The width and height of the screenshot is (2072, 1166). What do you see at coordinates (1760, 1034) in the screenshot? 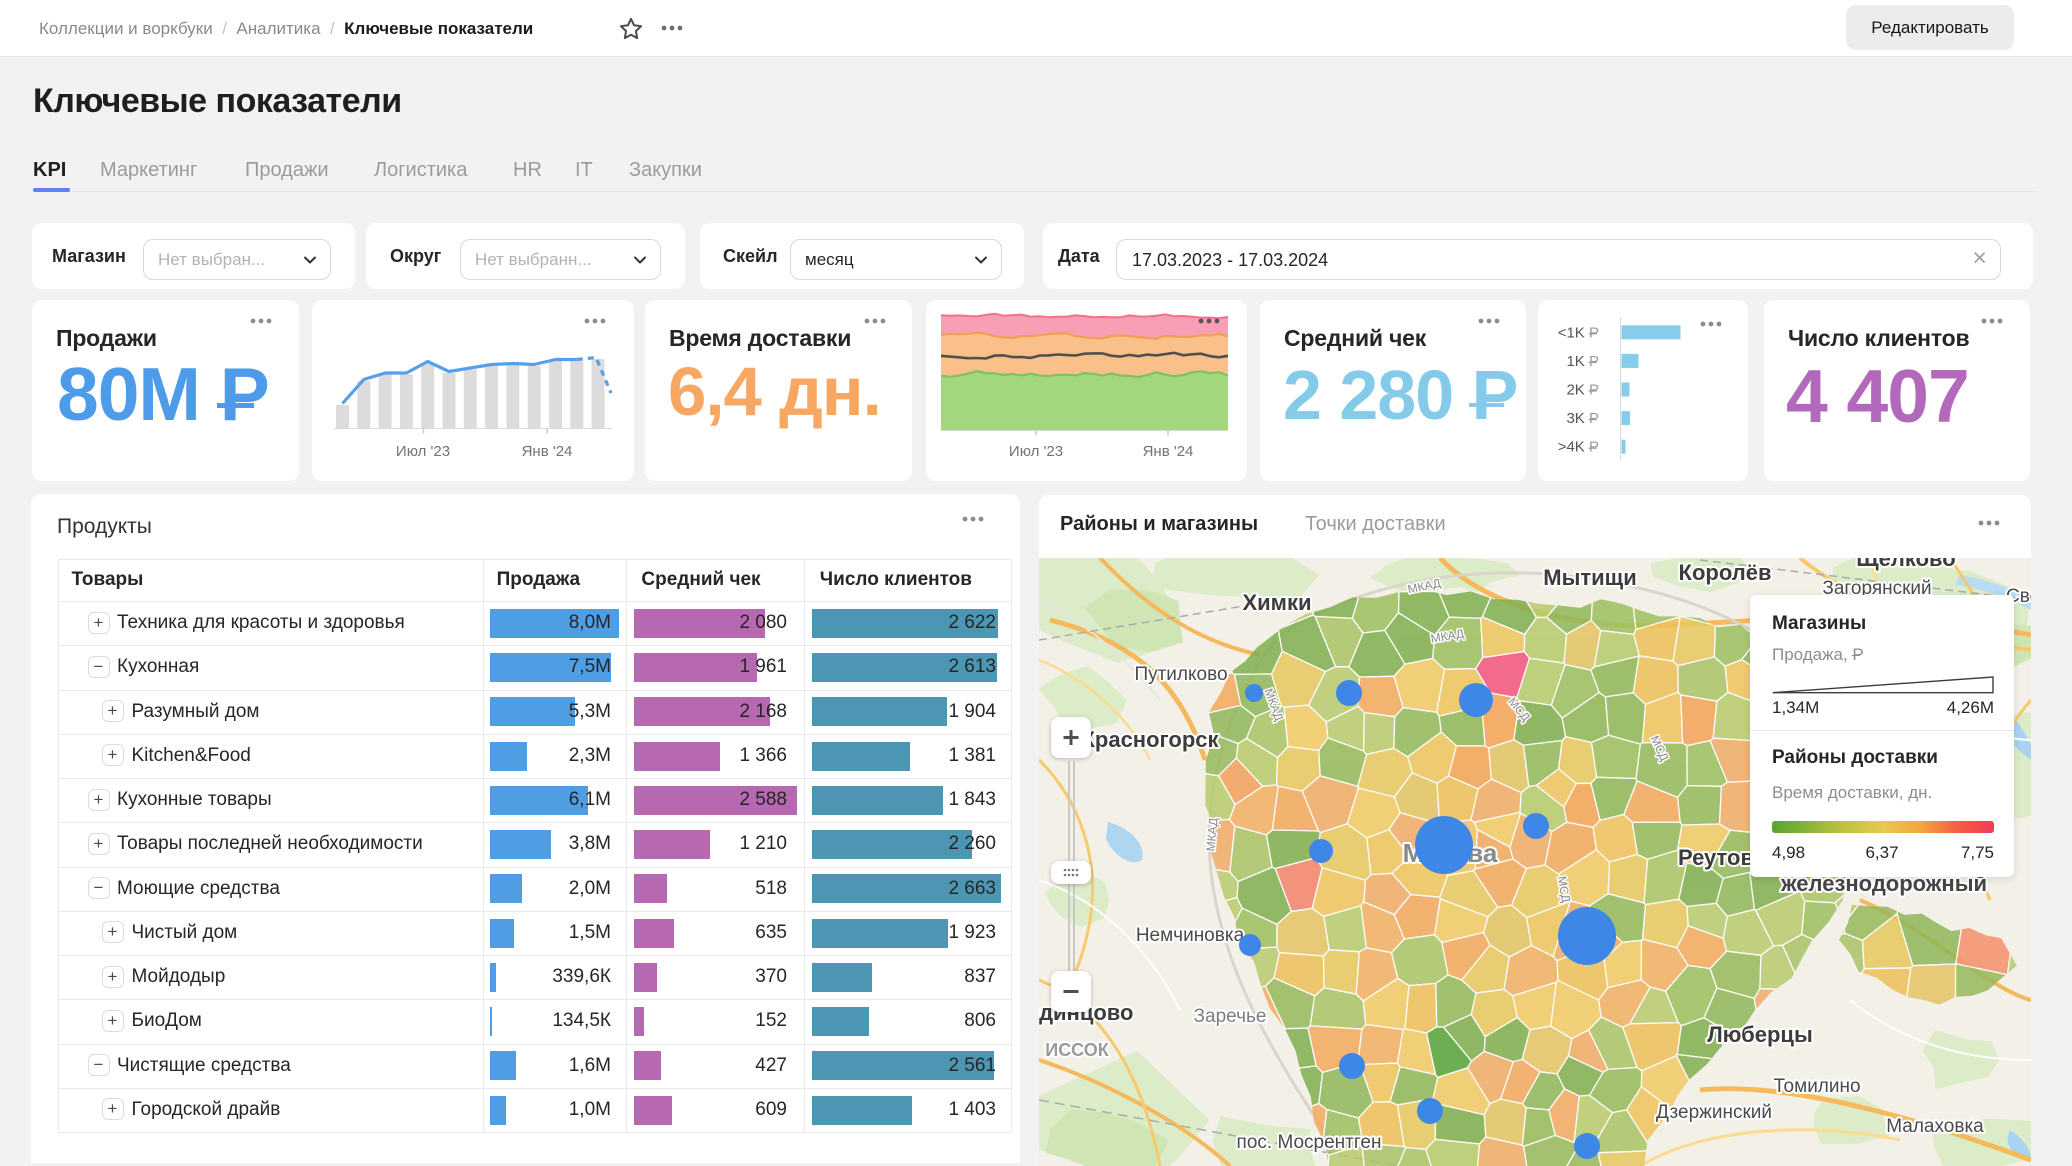
I see `svg-text: Люберцы` at bounding box center [1760, 1034].